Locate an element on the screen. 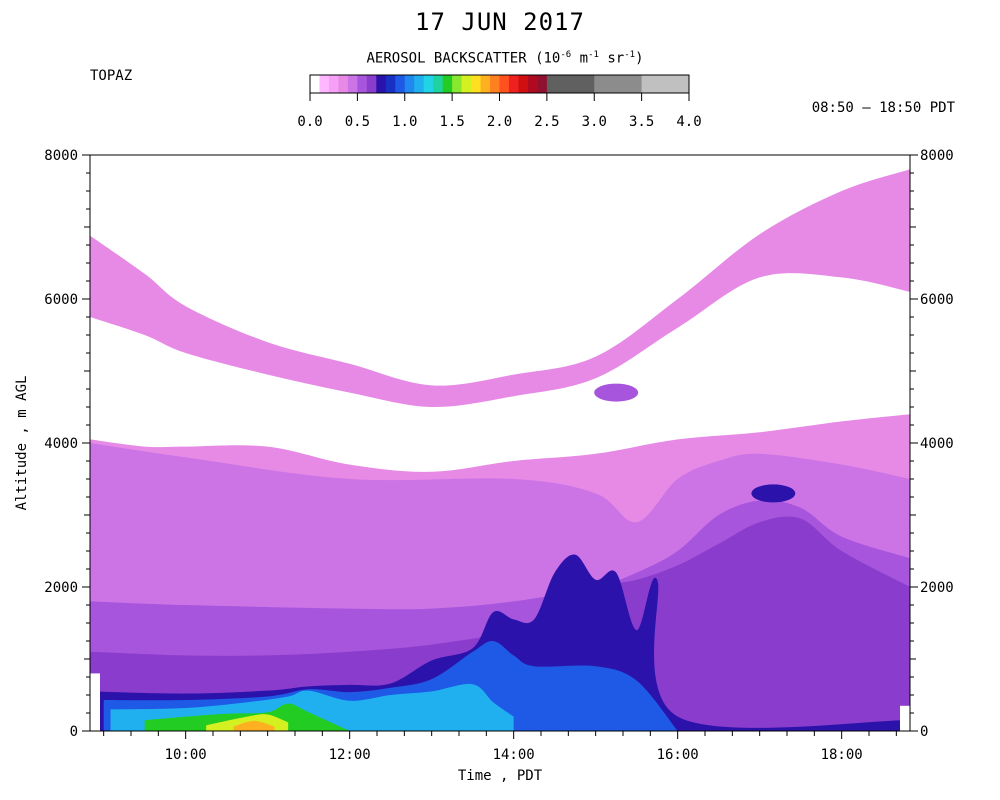 The image size is (1000, 800). x-tick-label: 14:00 is located at coordinates (514, 755).